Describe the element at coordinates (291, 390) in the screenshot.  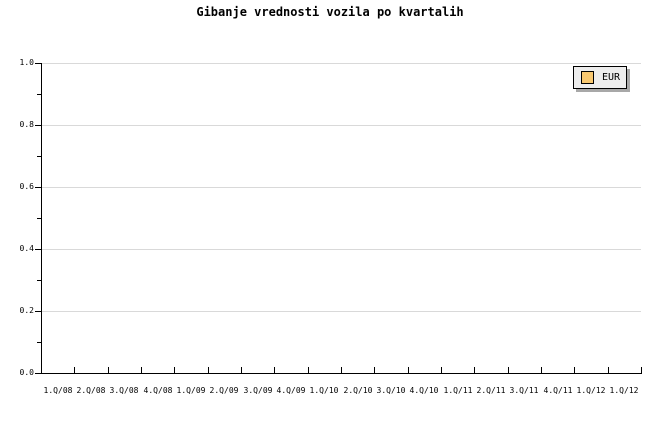
I see `x-tick-label: 4.Q/09` at that location.